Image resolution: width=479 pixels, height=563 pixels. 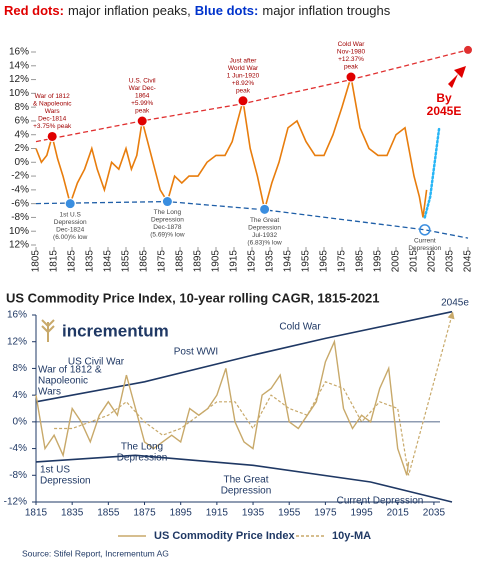 I want to click on callout: 2045E, so click(x=444, y=111).